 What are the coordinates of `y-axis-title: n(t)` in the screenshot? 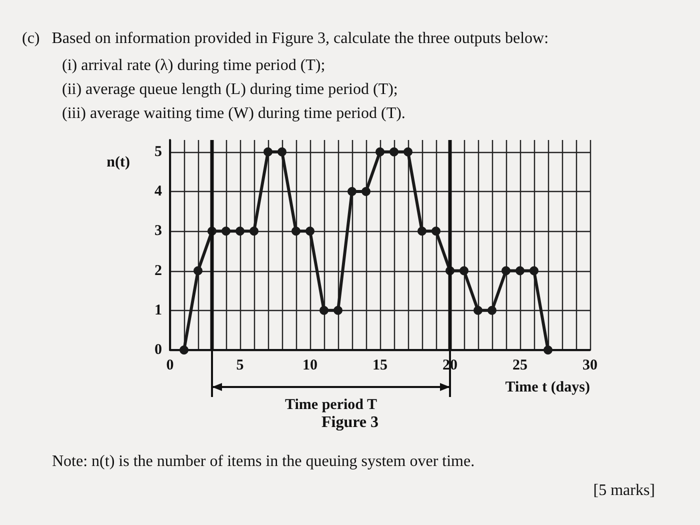 It's located at (118, 162).